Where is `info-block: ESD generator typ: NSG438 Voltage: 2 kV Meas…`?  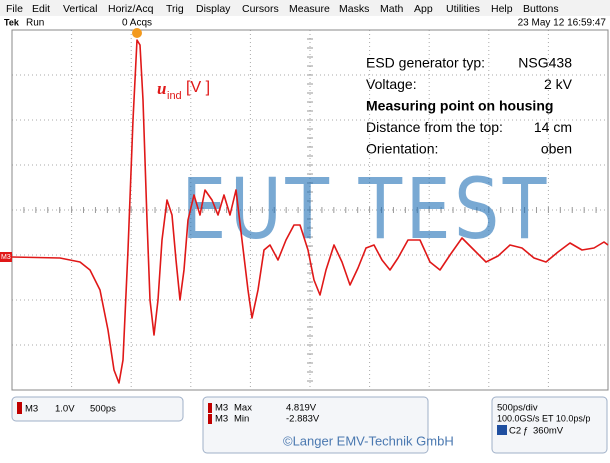 info-block: ESD generator typ: NSG438 Voltage: 2 kV Meas… is located at coordinates (469, 106).